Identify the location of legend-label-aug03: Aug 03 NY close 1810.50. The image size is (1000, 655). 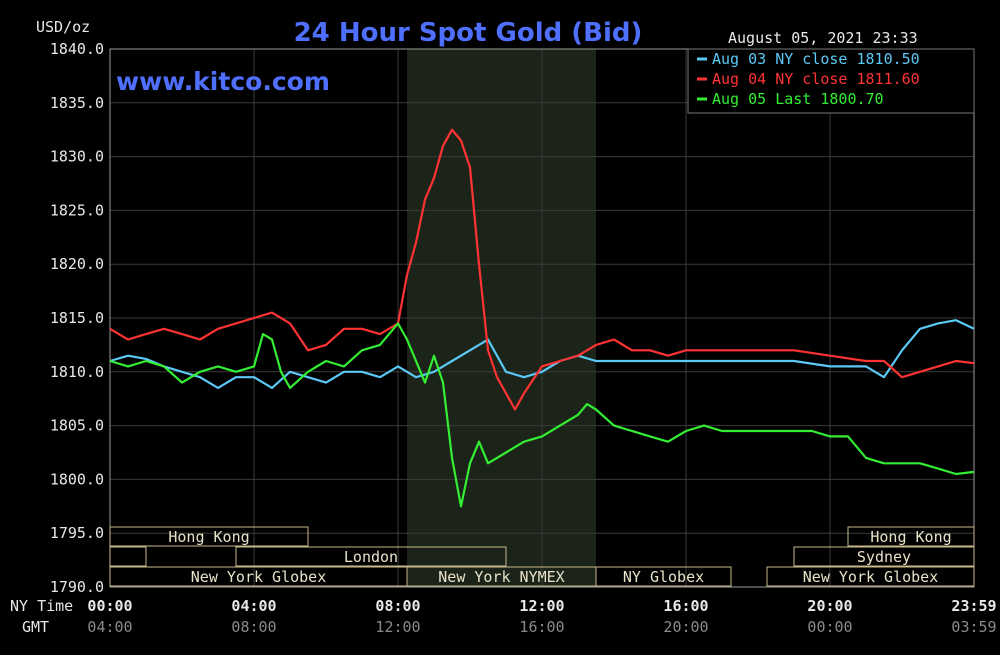
(816, 59).